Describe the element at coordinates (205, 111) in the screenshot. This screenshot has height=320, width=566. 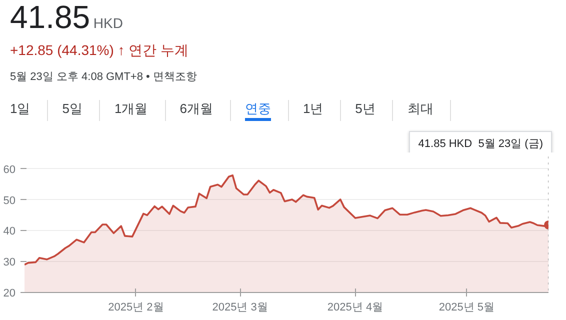
I see `text: 6개월` at that location.